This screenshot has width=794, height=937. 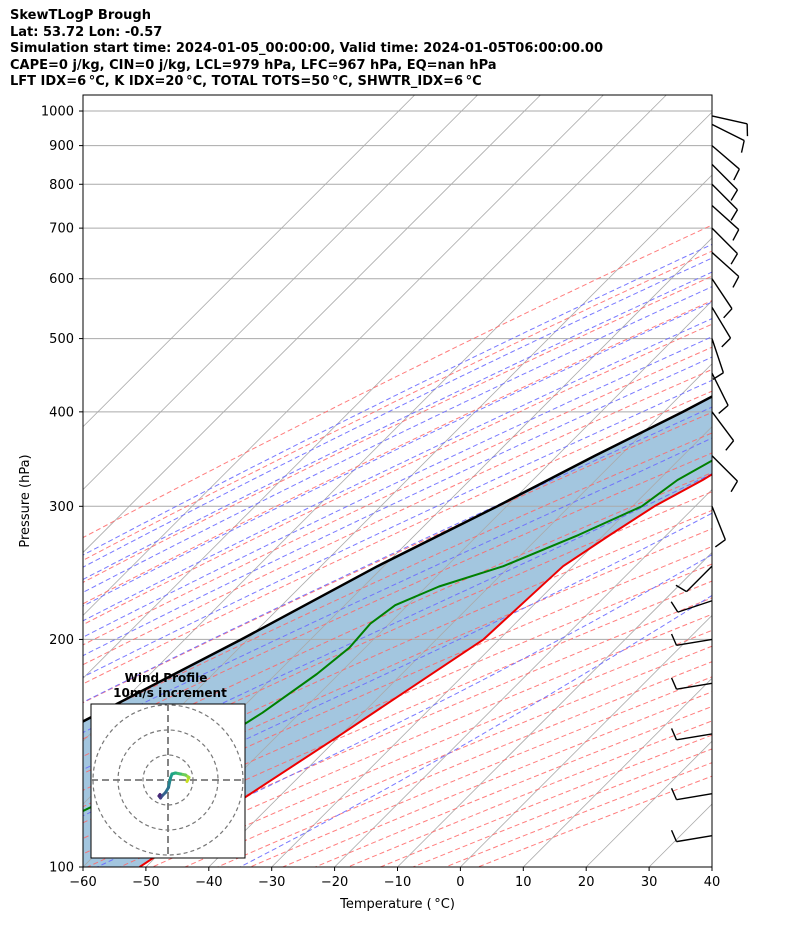 I want to click on hodograph-area, so click(x=168, y=781).